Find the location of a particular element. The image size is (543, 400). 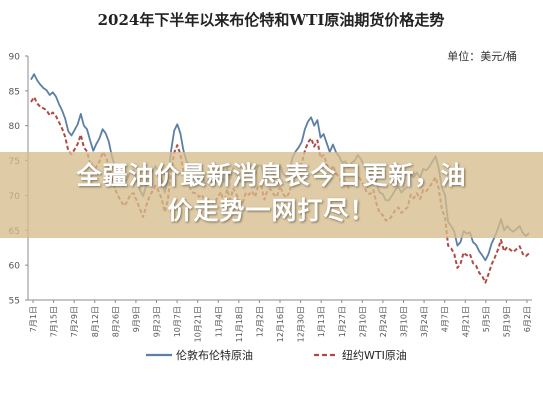

x-tick-label: 8月12日 is located at coordinates (95, 321).